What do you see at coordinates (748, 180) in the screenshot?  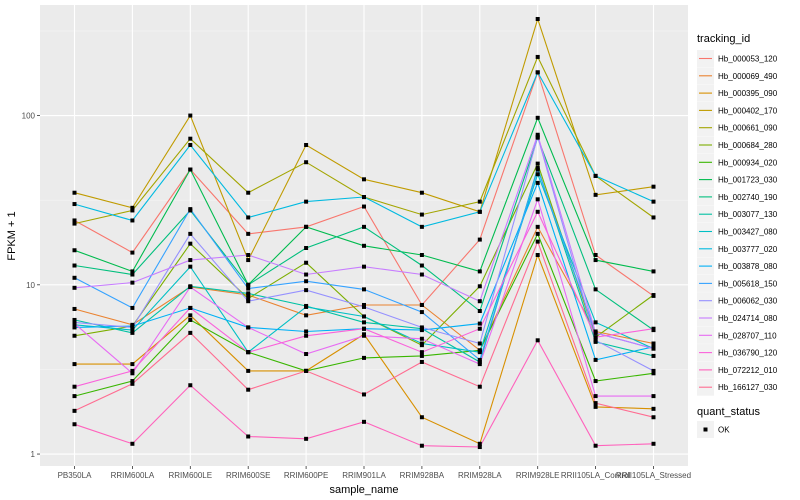 I see `legend-label: Hb_001723_030` at bounding box center [748, 180].